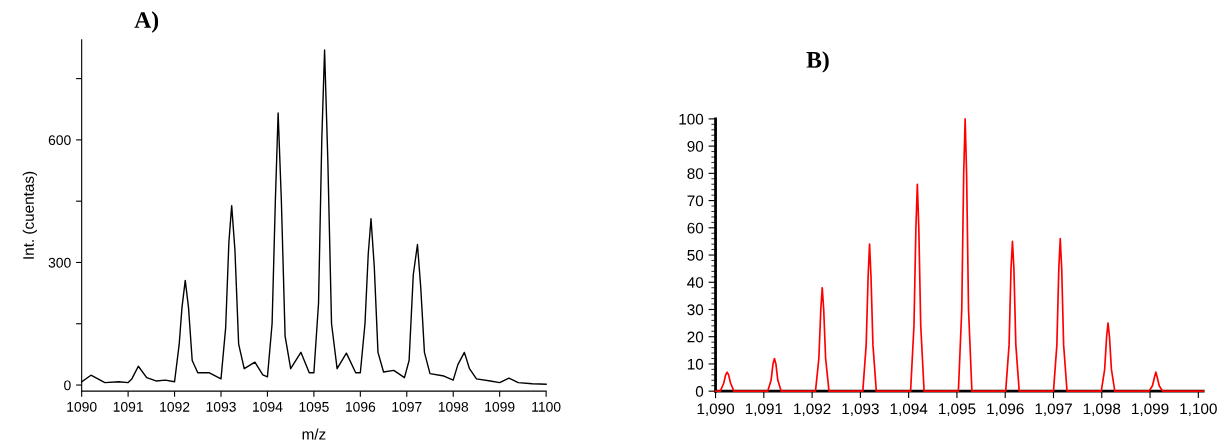  I want to click on y-tick-label: 100, so click(691, 119).